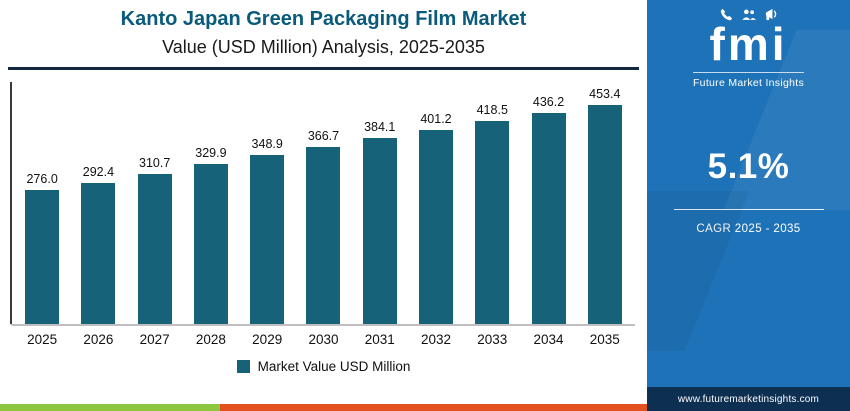 This screenshot has height=411, width=850. What do you see at coordinates (267, 339) in the screenshot?
I see `x-axis-label: 2029` at bounding box center [267, 339].